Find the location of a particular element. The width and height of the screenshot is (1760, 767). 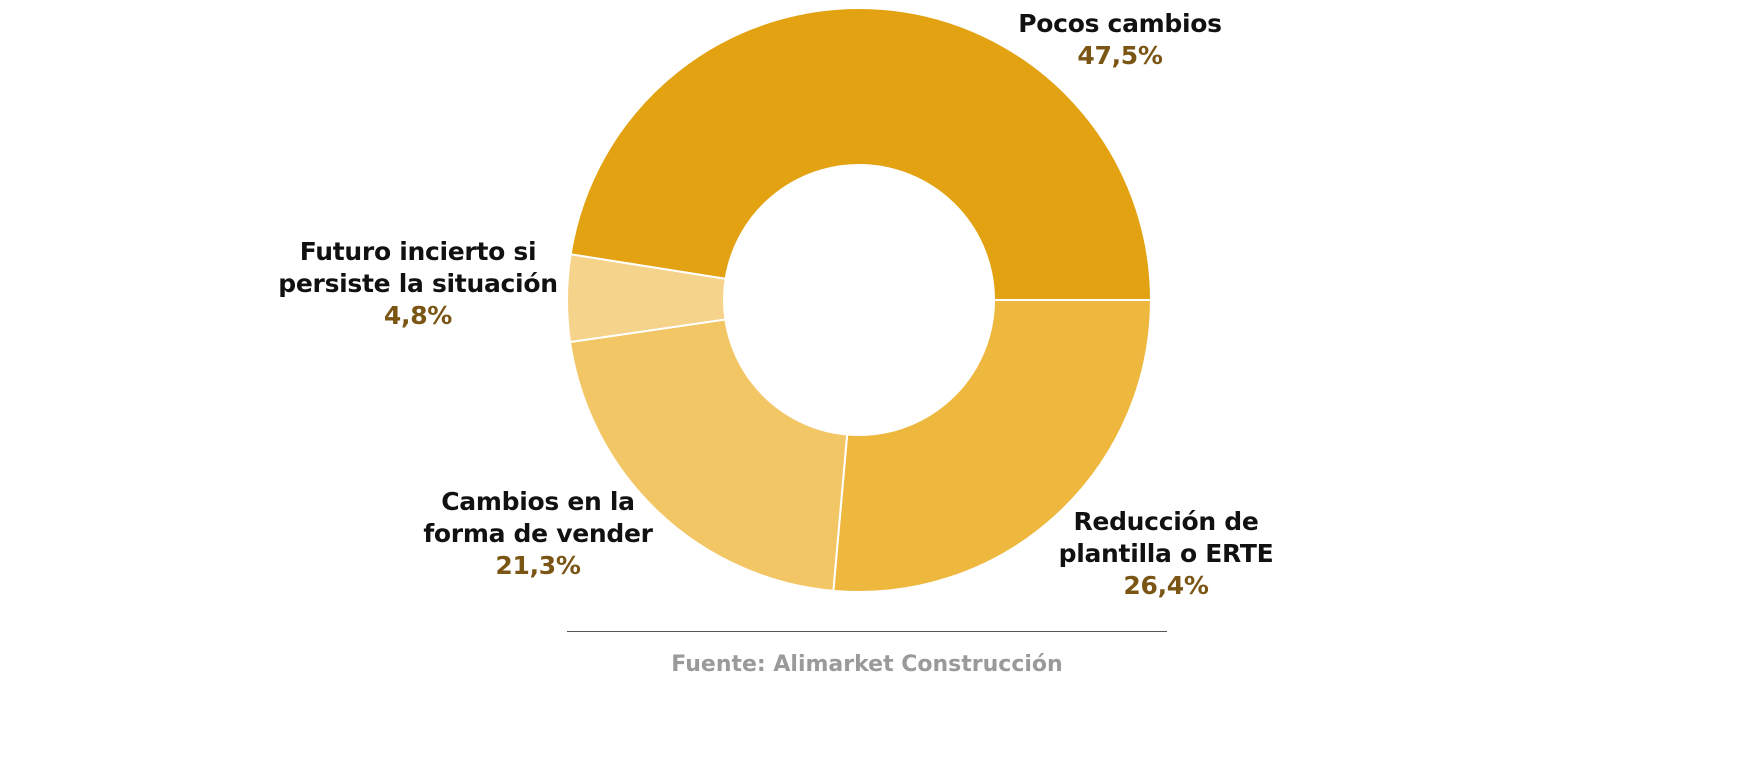

slice-name: forma de vender is located at coordinates (538, 533).